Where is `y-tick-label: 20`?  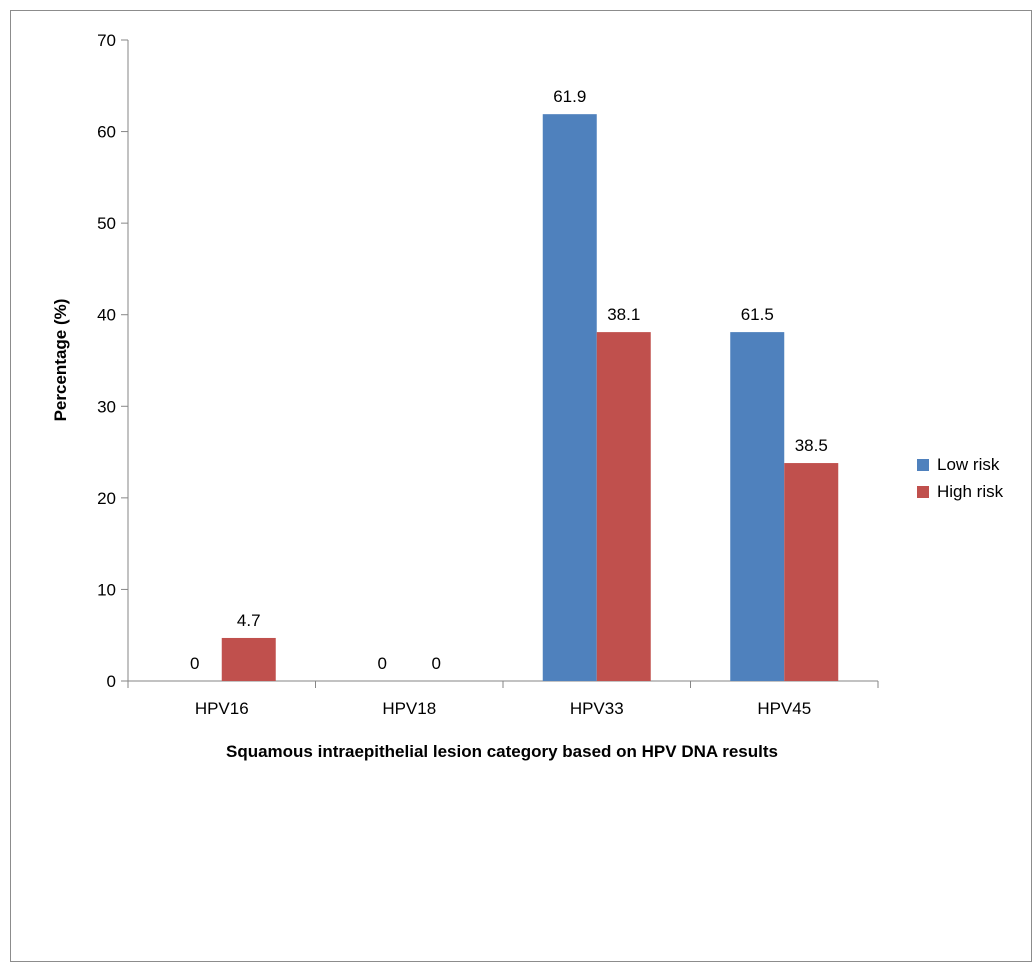 y-tick-label: 20 is located at coordinates (106, 498).